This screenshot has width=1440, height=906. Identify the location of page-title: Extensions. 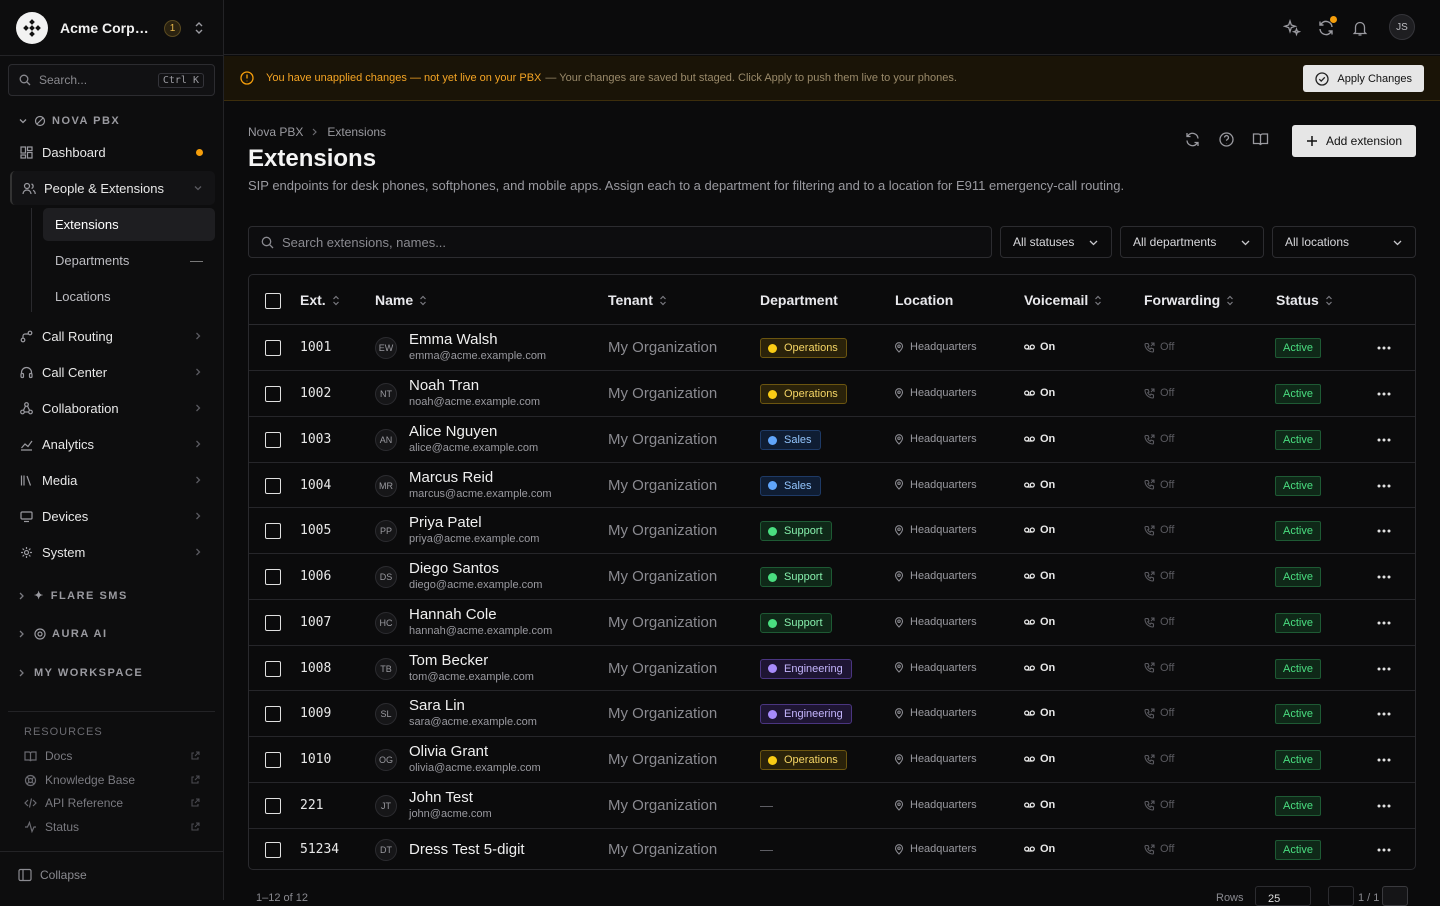
(312, 158).